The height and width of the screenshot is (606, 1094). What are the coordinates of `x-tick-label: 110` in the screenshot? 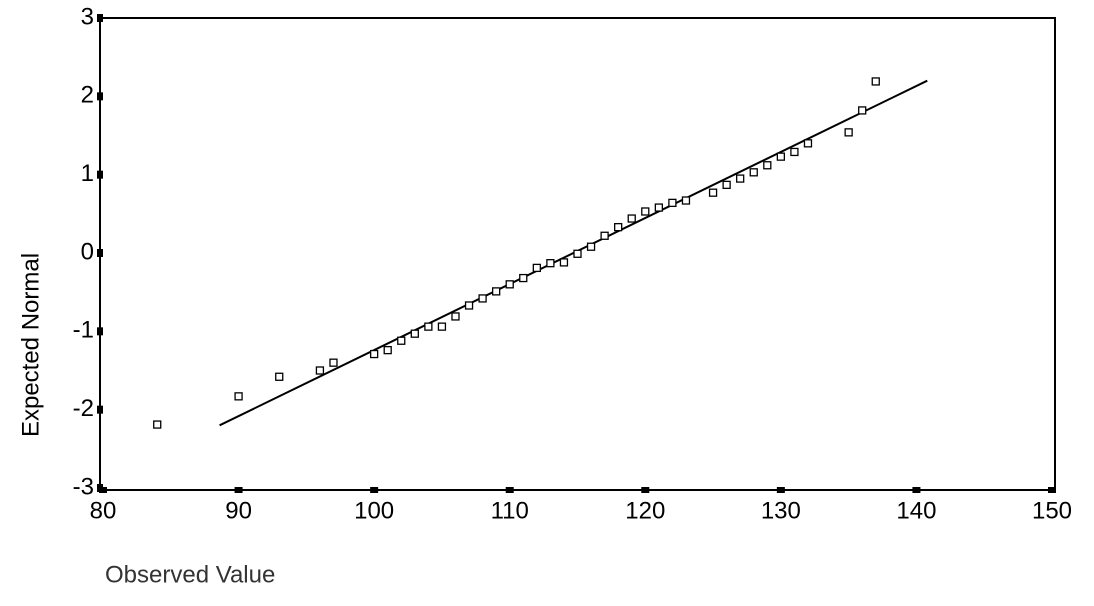 It's located at (510, 510).